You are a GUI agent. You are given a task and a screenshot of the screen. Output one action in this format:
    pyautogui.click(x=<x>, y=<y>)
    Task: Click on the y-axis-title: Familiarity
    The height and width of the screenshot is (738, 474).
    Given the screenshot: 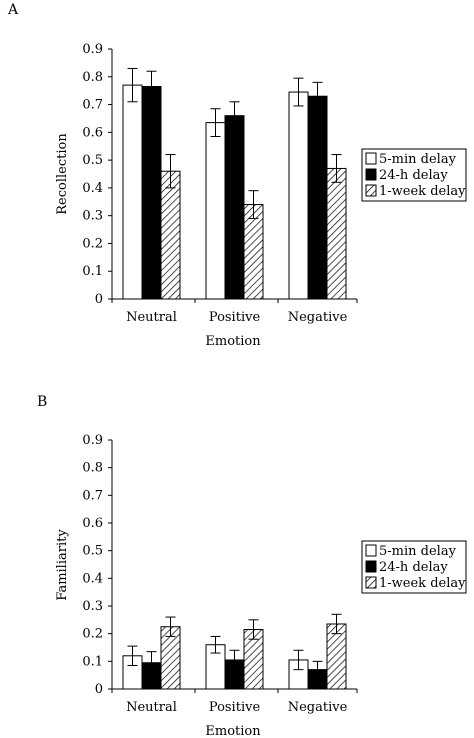 What is the action you would take?
    pyautogui.click(x=62, y=565)
    